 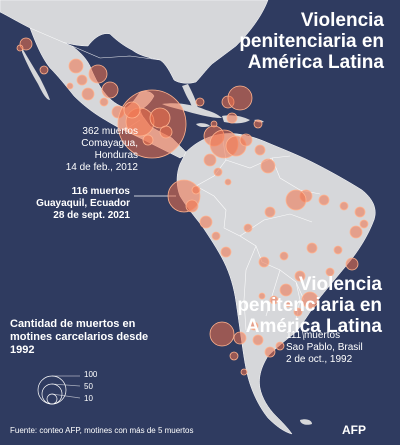 What do you see at coordinates (109, 149) in the screenshot?
I see `annotation-place: Comayagua, Honduras` at bounding box center [109, 149].